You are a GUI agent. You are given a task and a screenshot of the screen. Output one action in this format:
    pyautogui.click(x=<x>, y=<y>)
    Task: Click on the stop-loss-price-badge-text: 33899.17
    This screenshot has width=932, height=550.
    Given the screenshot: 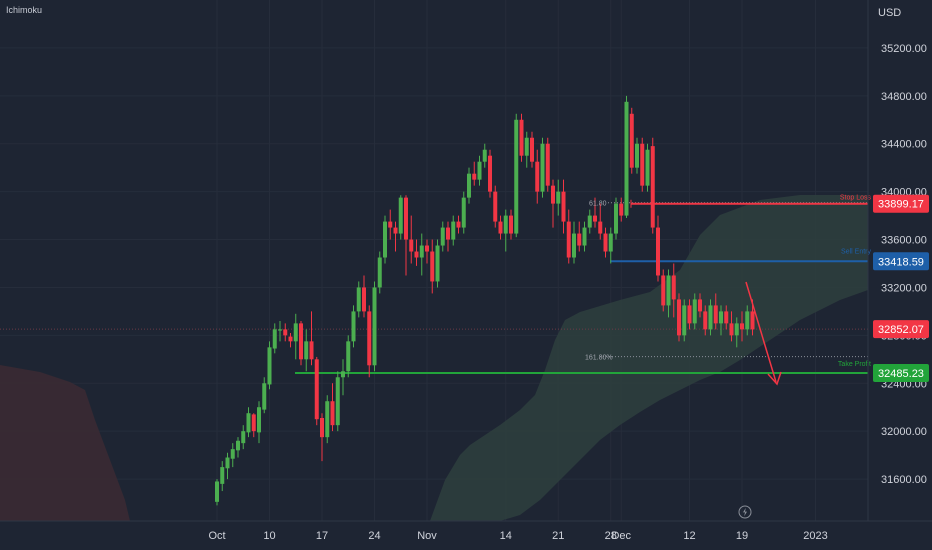 What is the action you would take?
    pyautogui.click(x=901, y=205)
    